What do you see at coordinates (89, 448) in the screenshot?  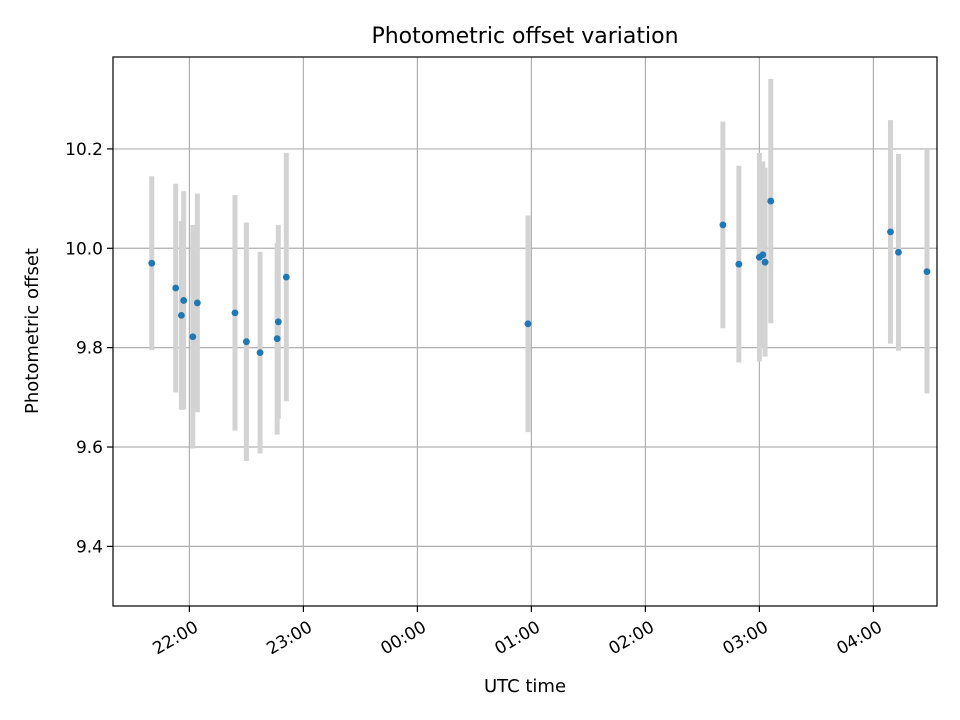 I see `y-tick-label: 9.6` at bounding box center [89, 448].